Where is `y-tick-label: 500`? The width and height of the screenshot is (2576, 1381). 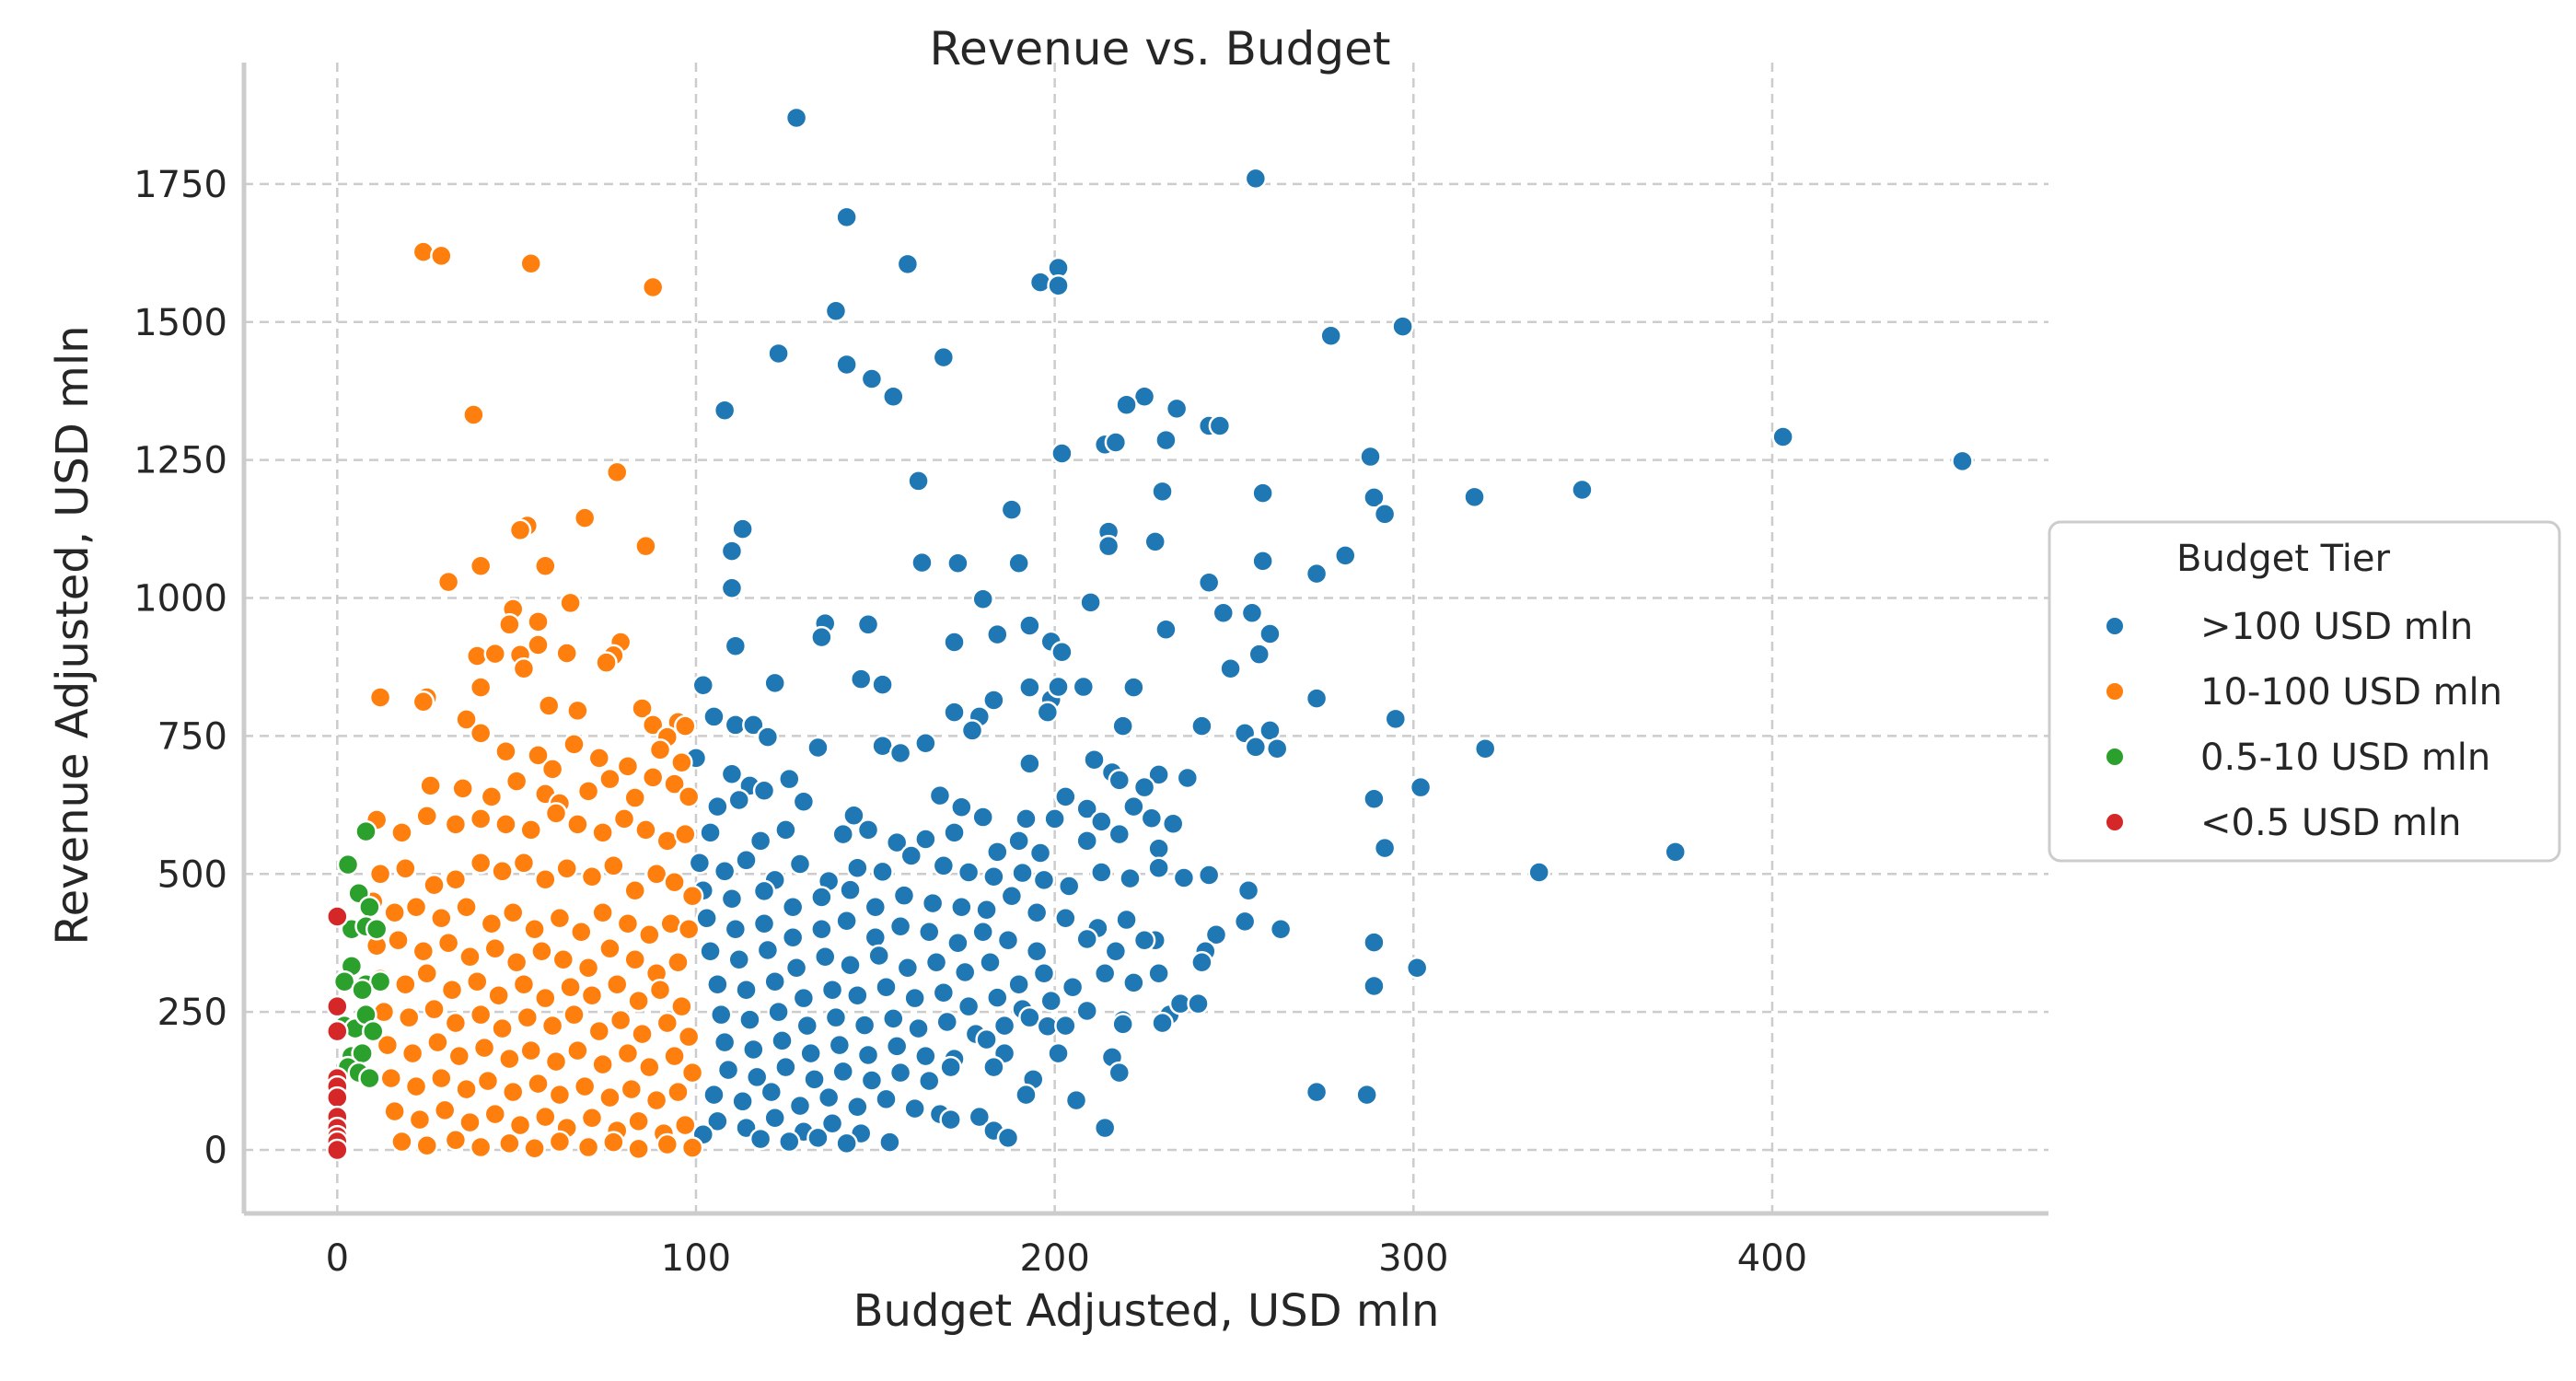
y-tick-label: 500 is located at coordinates (192, 874).